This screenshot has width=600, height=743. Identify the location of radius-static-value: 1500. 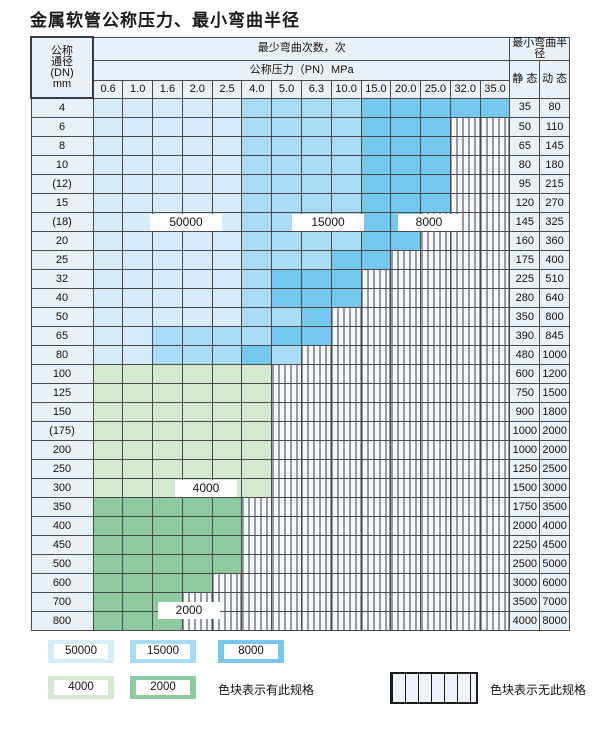
(525, 488).